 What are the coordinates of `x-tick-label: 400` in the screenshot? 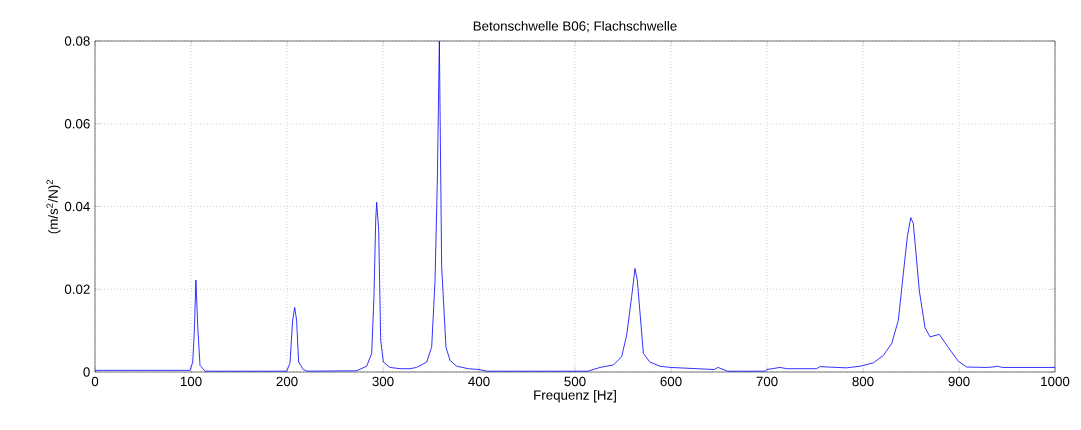 It's located at (479, 381).